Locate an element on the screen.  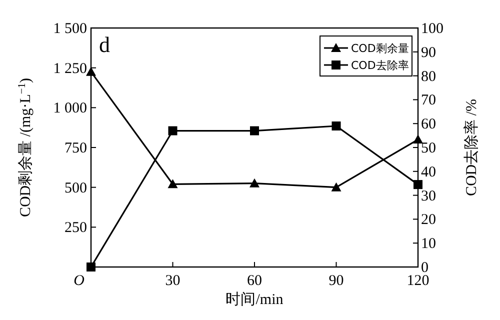
legend-label: COD剩余量 is located at coordinates (380, 48).